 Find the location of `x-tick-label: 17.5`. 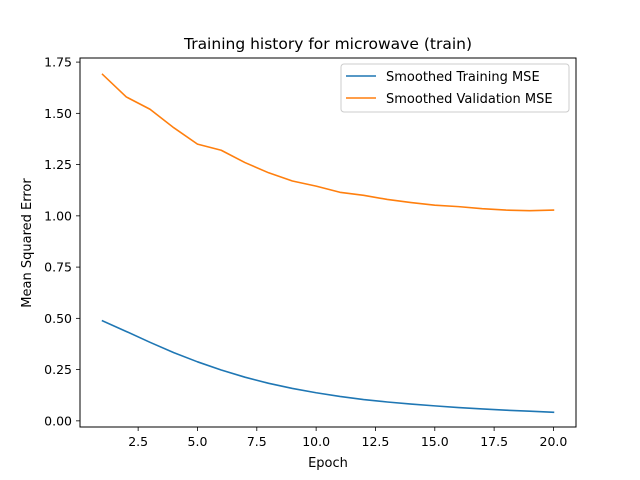

x-tick-label: 17.5 is located at coordinates (494, 441).